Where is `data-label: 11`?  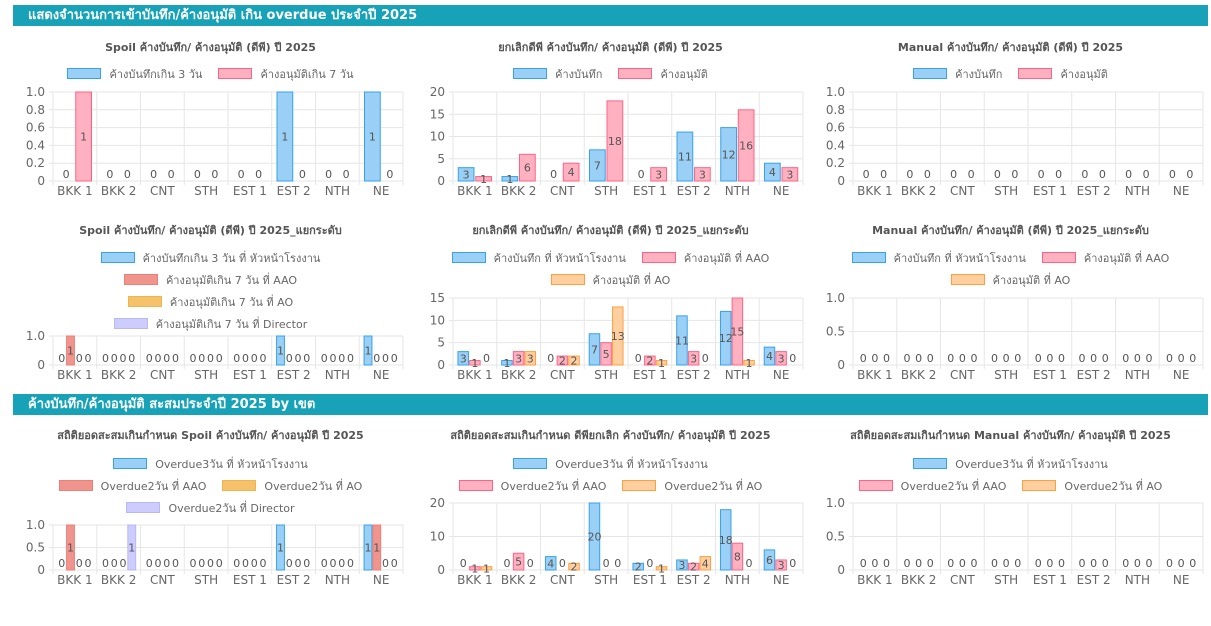 data-label: 11 is located at coordinates (685, 157).